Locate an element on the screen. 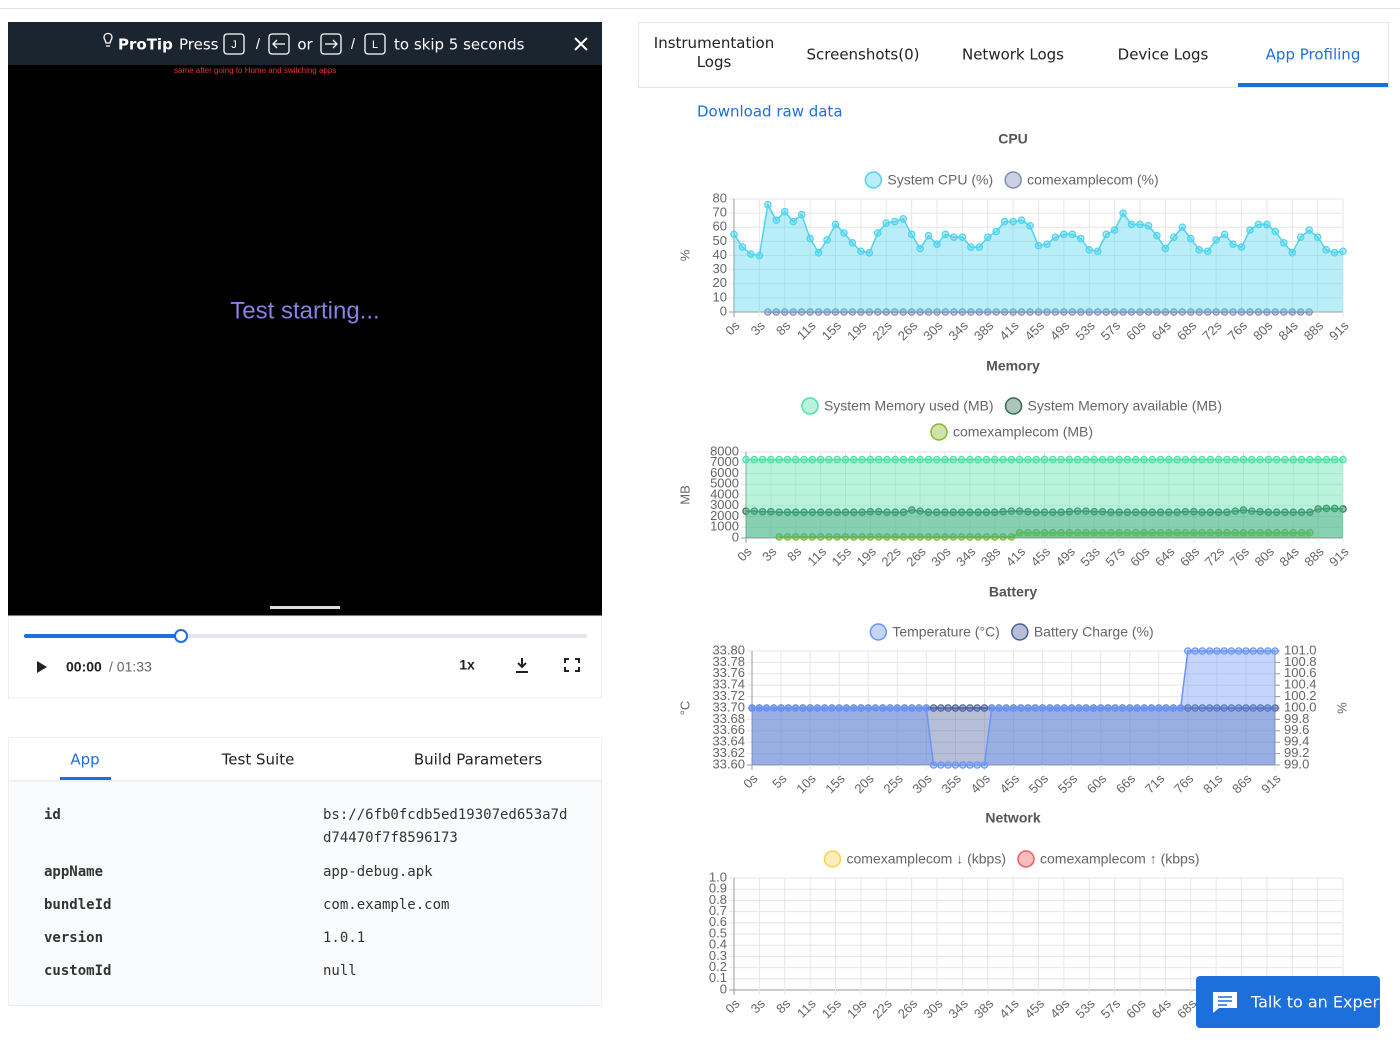 Image resolution: width=1400 pixels, height=1051 pixels. help-button-bg is located at coordinates (1288, 1002).